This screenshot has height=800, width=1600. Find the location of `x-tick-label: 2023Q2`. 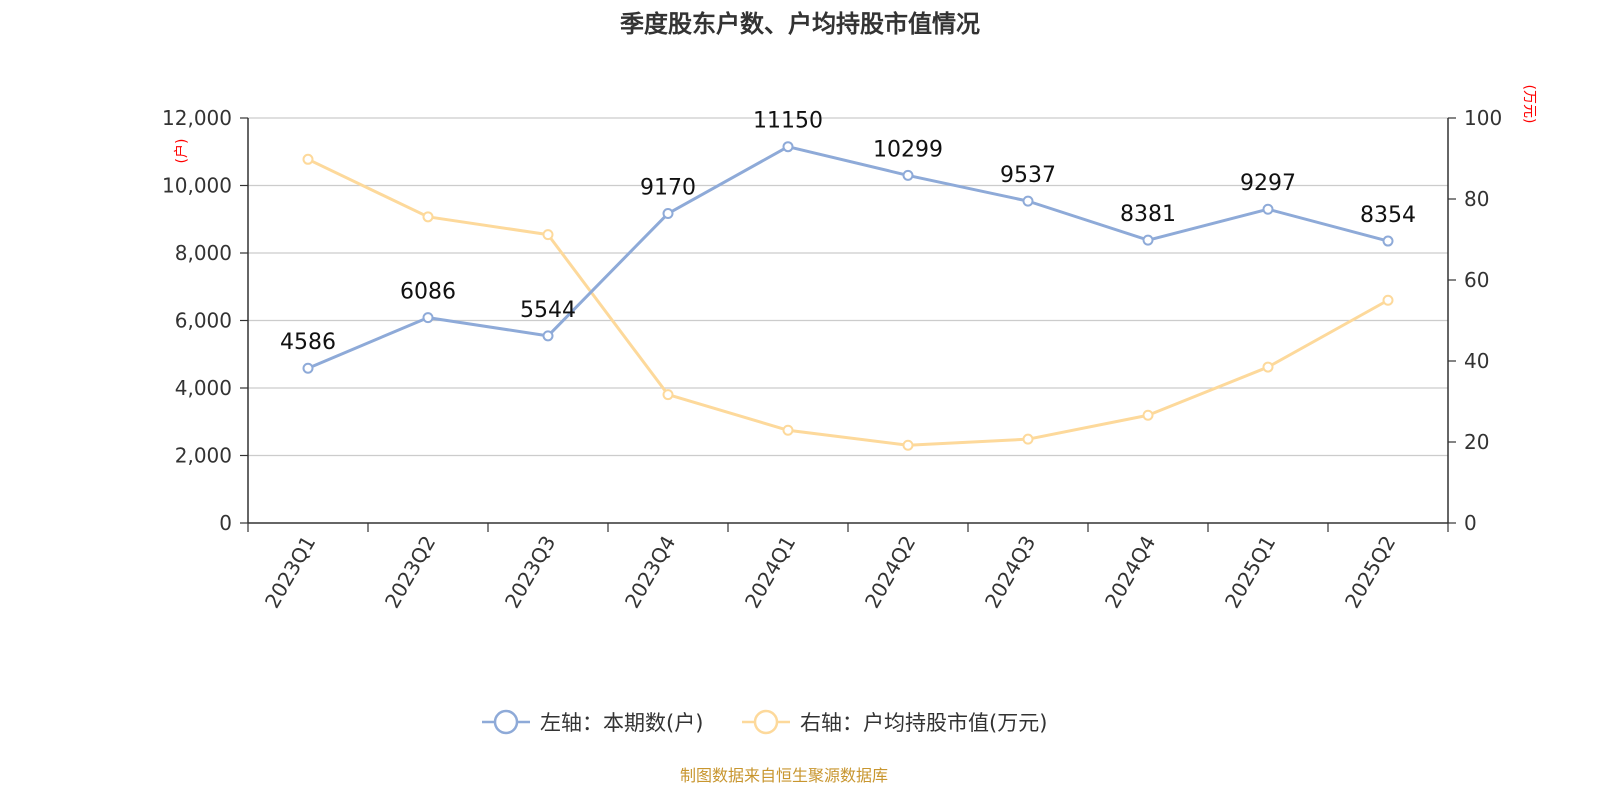

x-tick-label: 2023Q2 is located at coordinates (410, 572).